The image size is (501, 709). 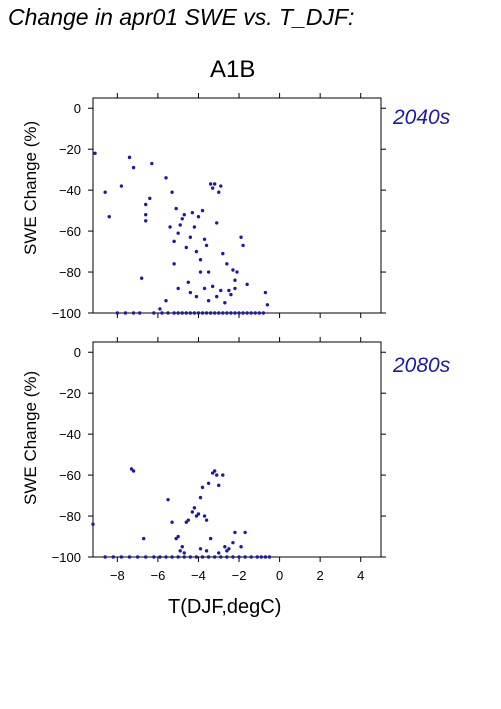 I want to click on x-tick-label: 4, so click(x=360, y=575).